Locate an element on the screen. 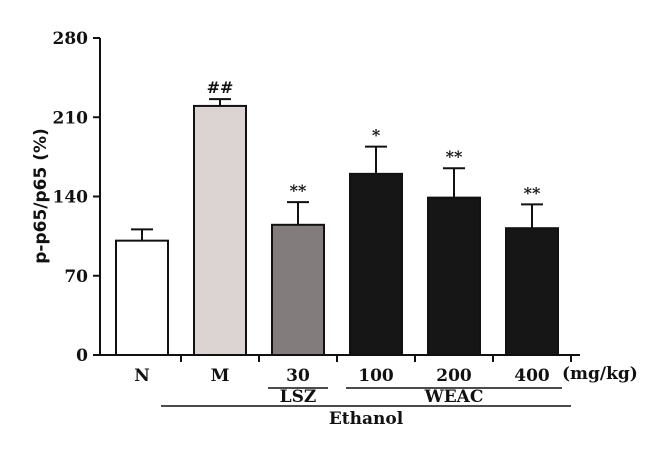 This screenshot has width=660, height=458. group-label: Ethanol is located at coordinates (366, 419).